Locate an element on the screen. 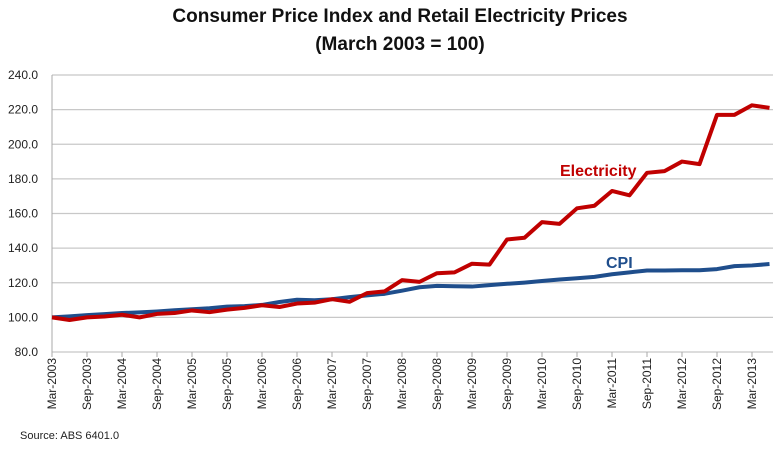  y-tick-label: 160.0 is located at coordinates (23, 214).